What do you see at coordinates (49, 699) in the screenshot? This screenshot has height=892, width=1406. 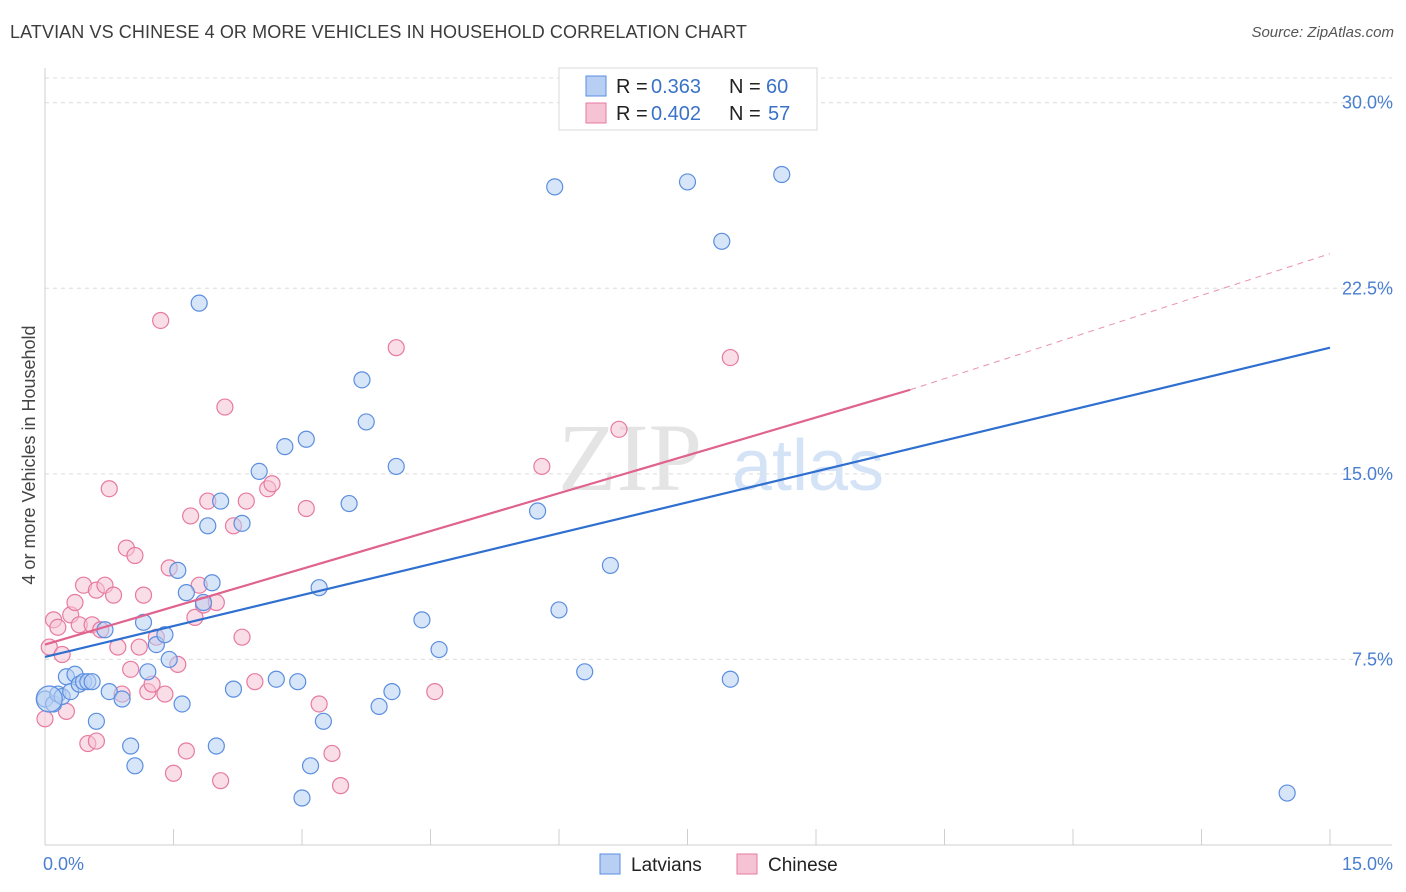 I see `latvians-point-large` at bounding box center [49, 699].